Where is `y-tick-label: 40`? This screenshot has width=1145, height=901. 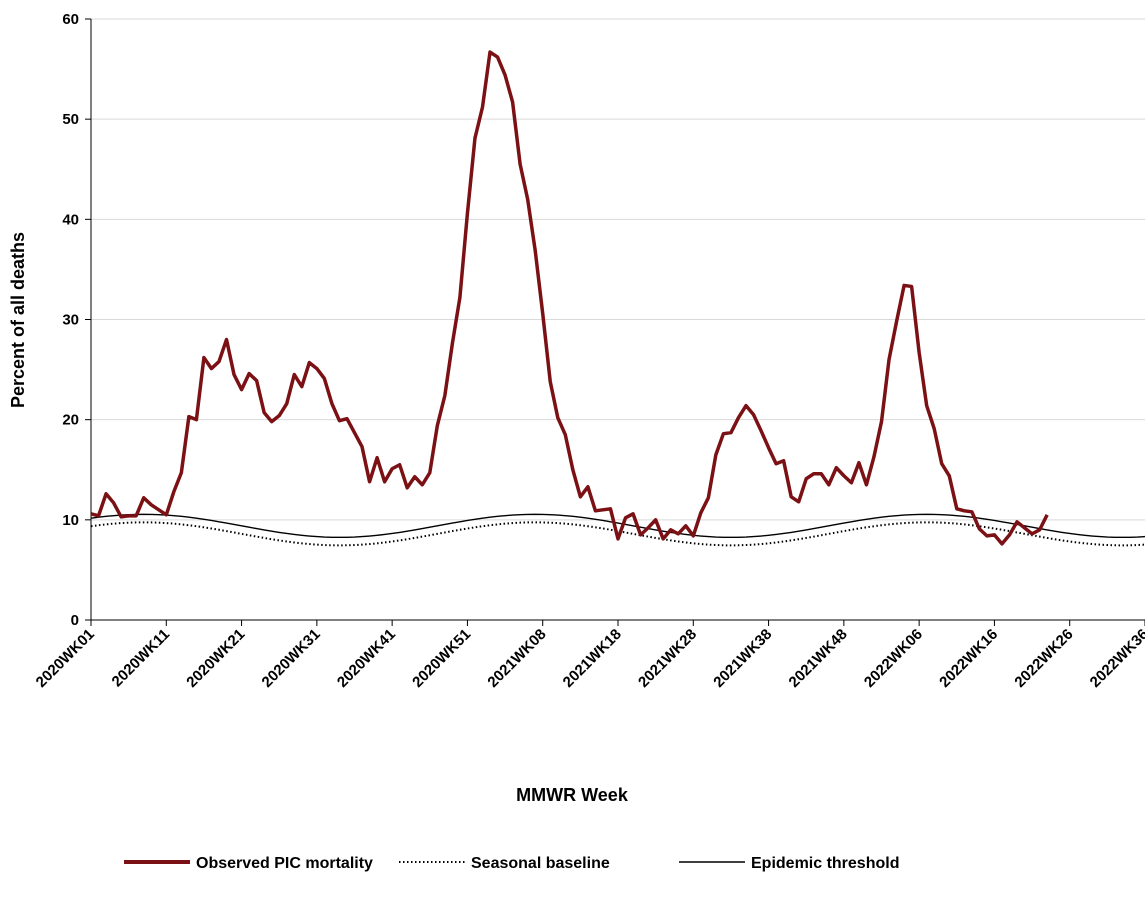
y-tick-label: 40 is located at coordinates (70, 219).